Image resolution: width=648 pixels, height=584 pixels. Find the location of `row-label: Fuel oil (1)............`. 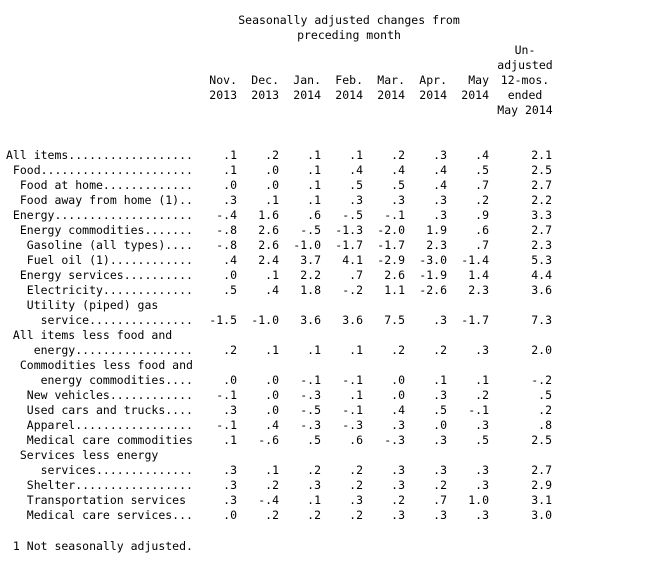

row-label: Fuel oil (1)............ is located at coordinates (99, 260).